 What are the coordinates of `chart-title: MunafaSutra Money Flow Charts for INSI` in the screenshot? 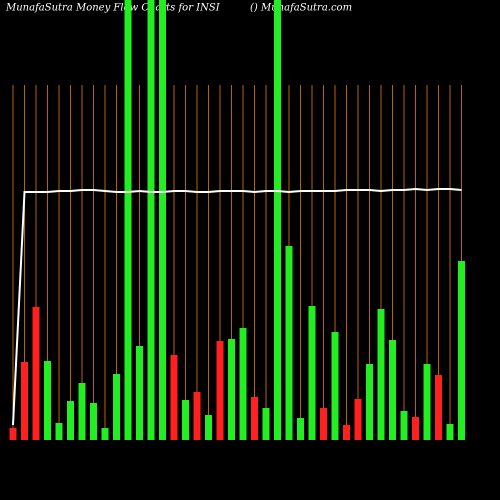 It's located at (113, 8).